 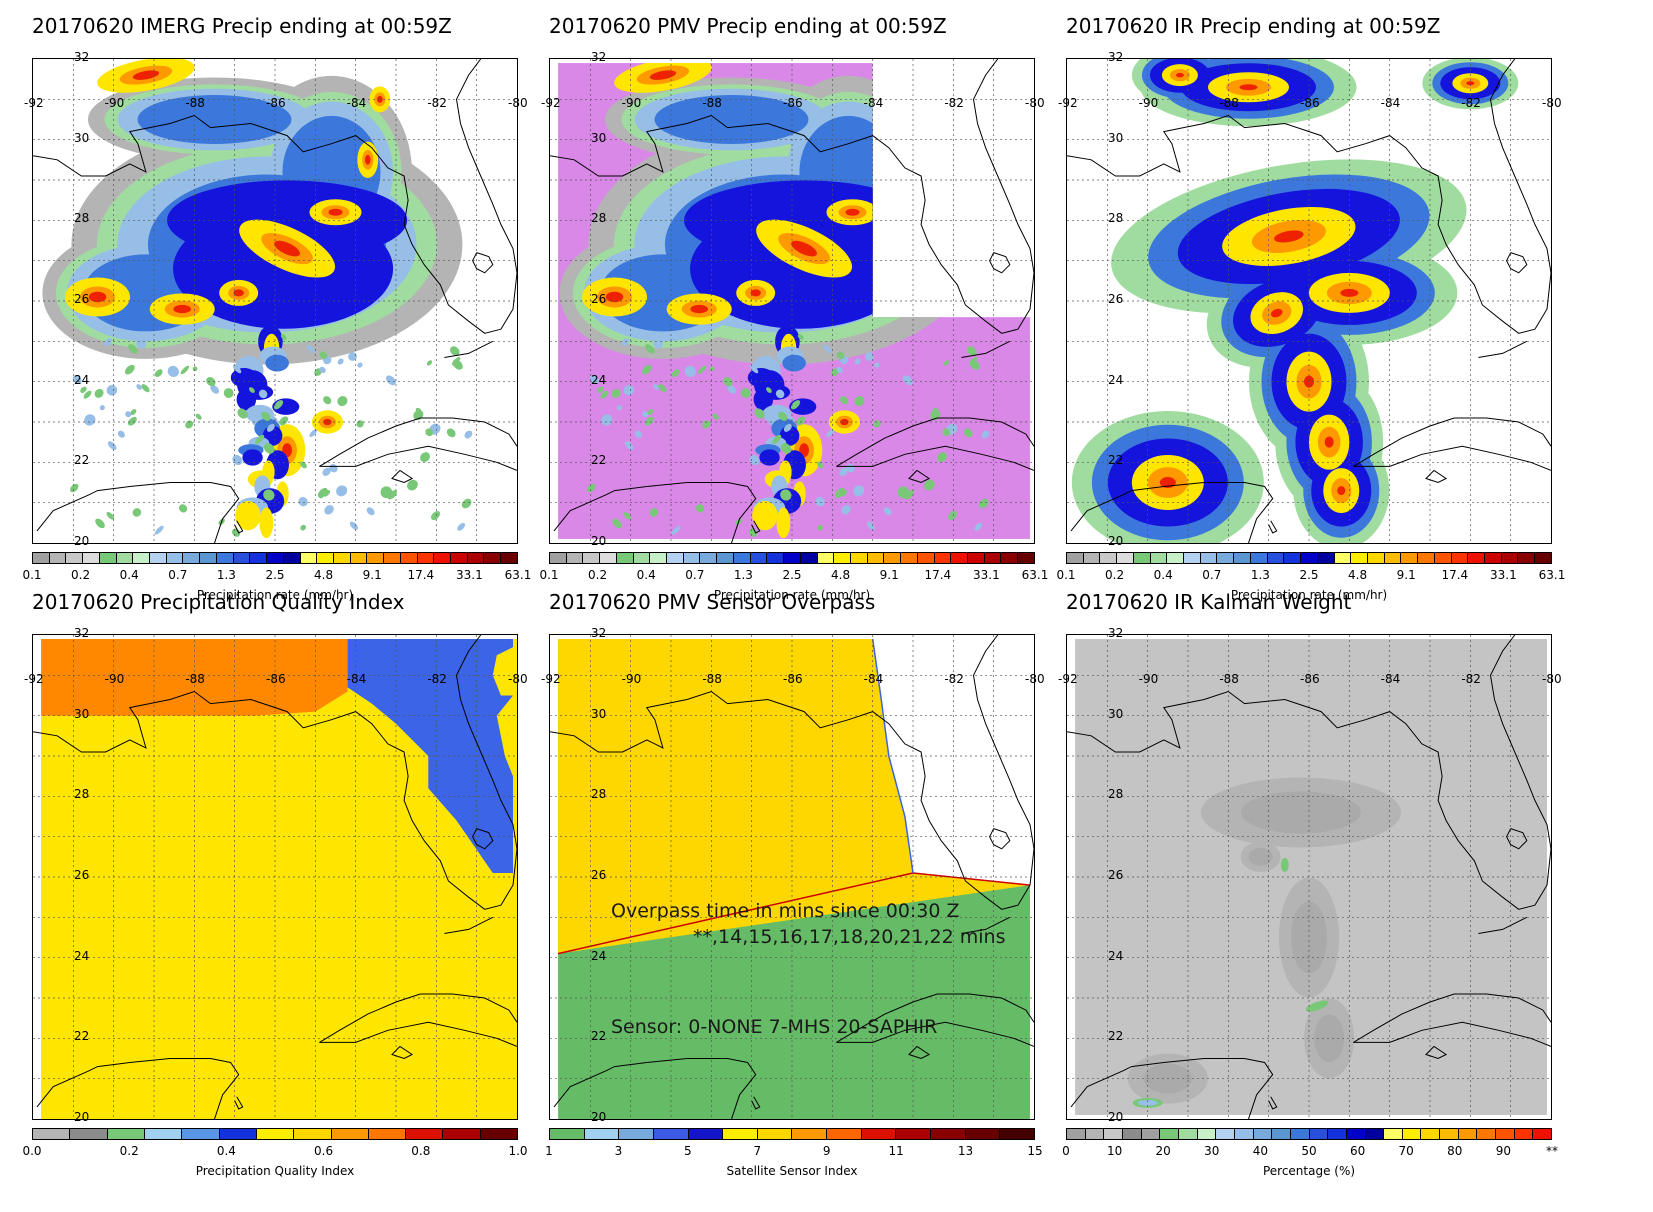 I want to click on colorbar-tick-label: 0.7, so click(x=178, y=575).